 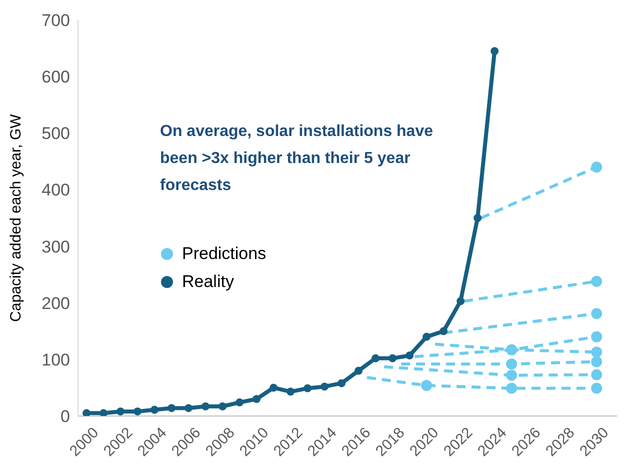 I want to click on legend-label: Predictions, so click(x=224, y=254).